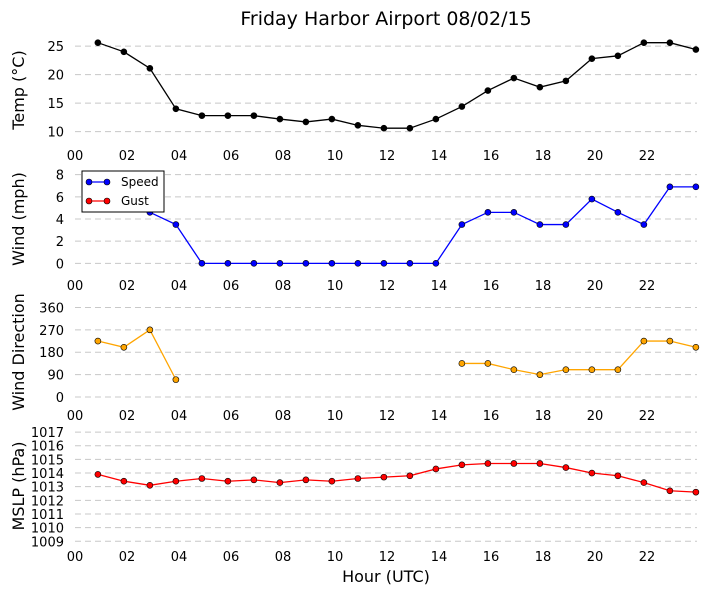 This screenshot has width=705, height=594. What do you see at coordinates (55, 47) in the screenshot?
I see `y-tick-label: 25` at bounding box center [55, 47].